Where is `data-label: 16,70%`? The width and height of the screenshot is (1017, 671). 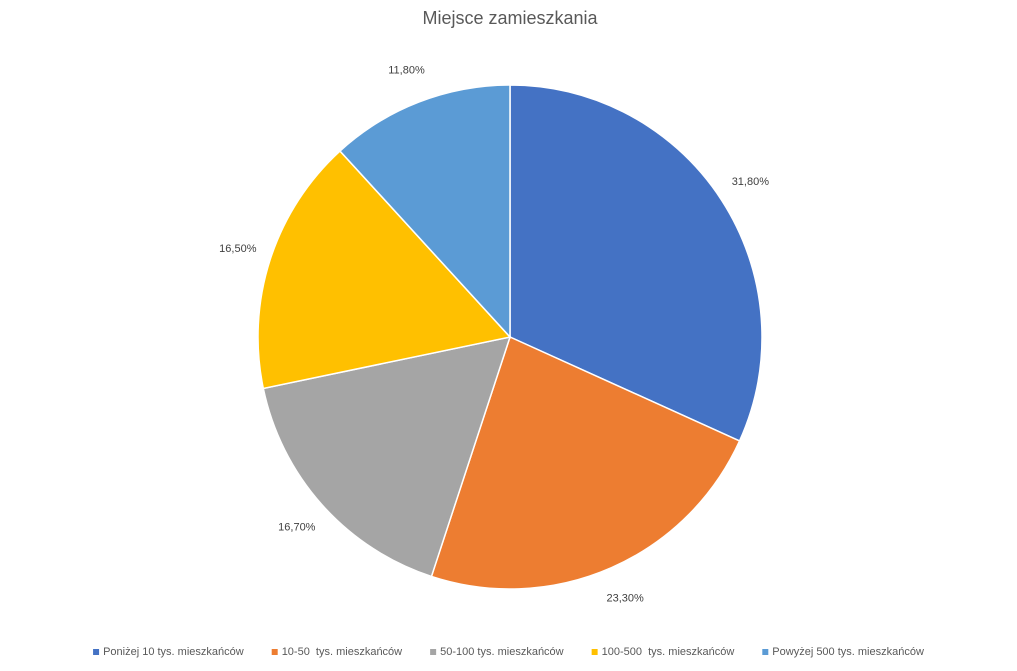
data-label: 16,70% is located at coordinates (297, 528).